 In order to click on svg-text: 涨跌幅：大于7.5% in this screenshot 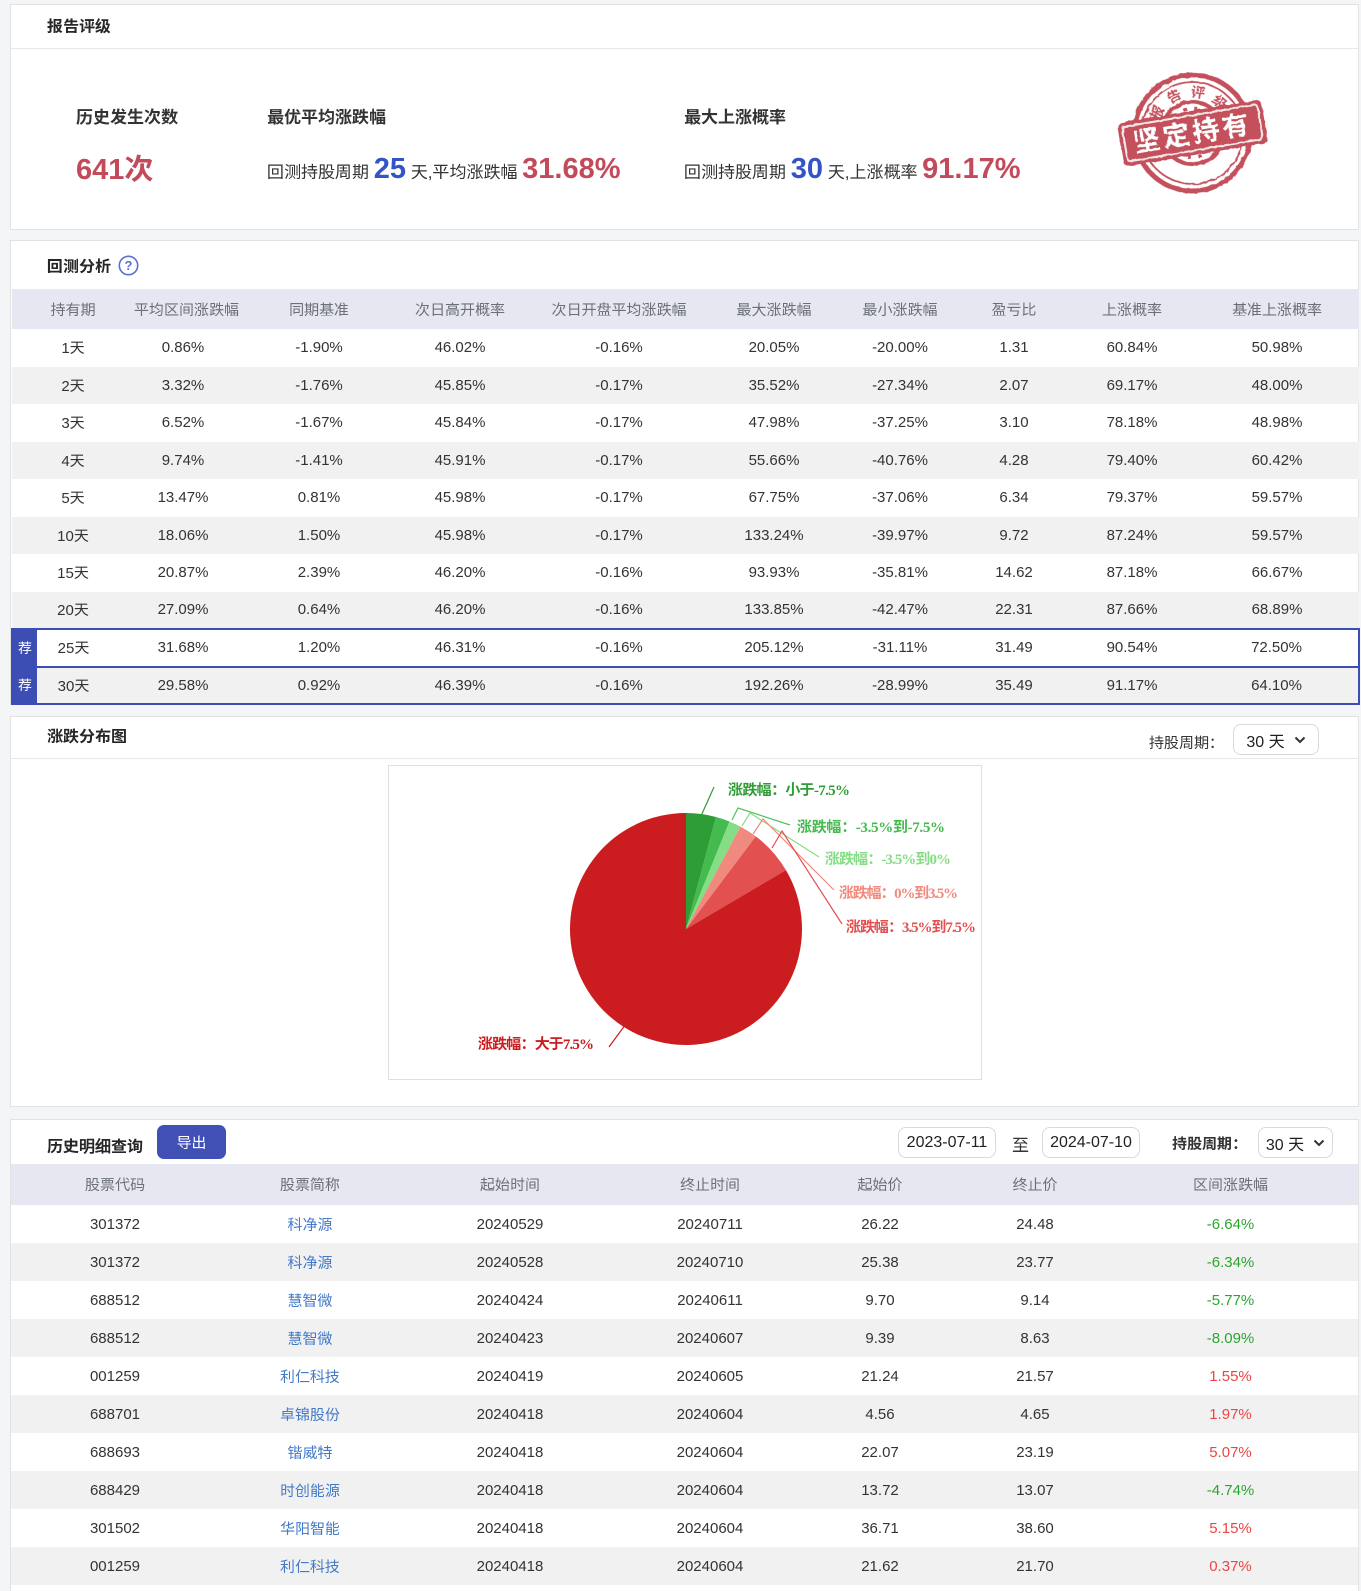, I will do `click(535, 1043)`.